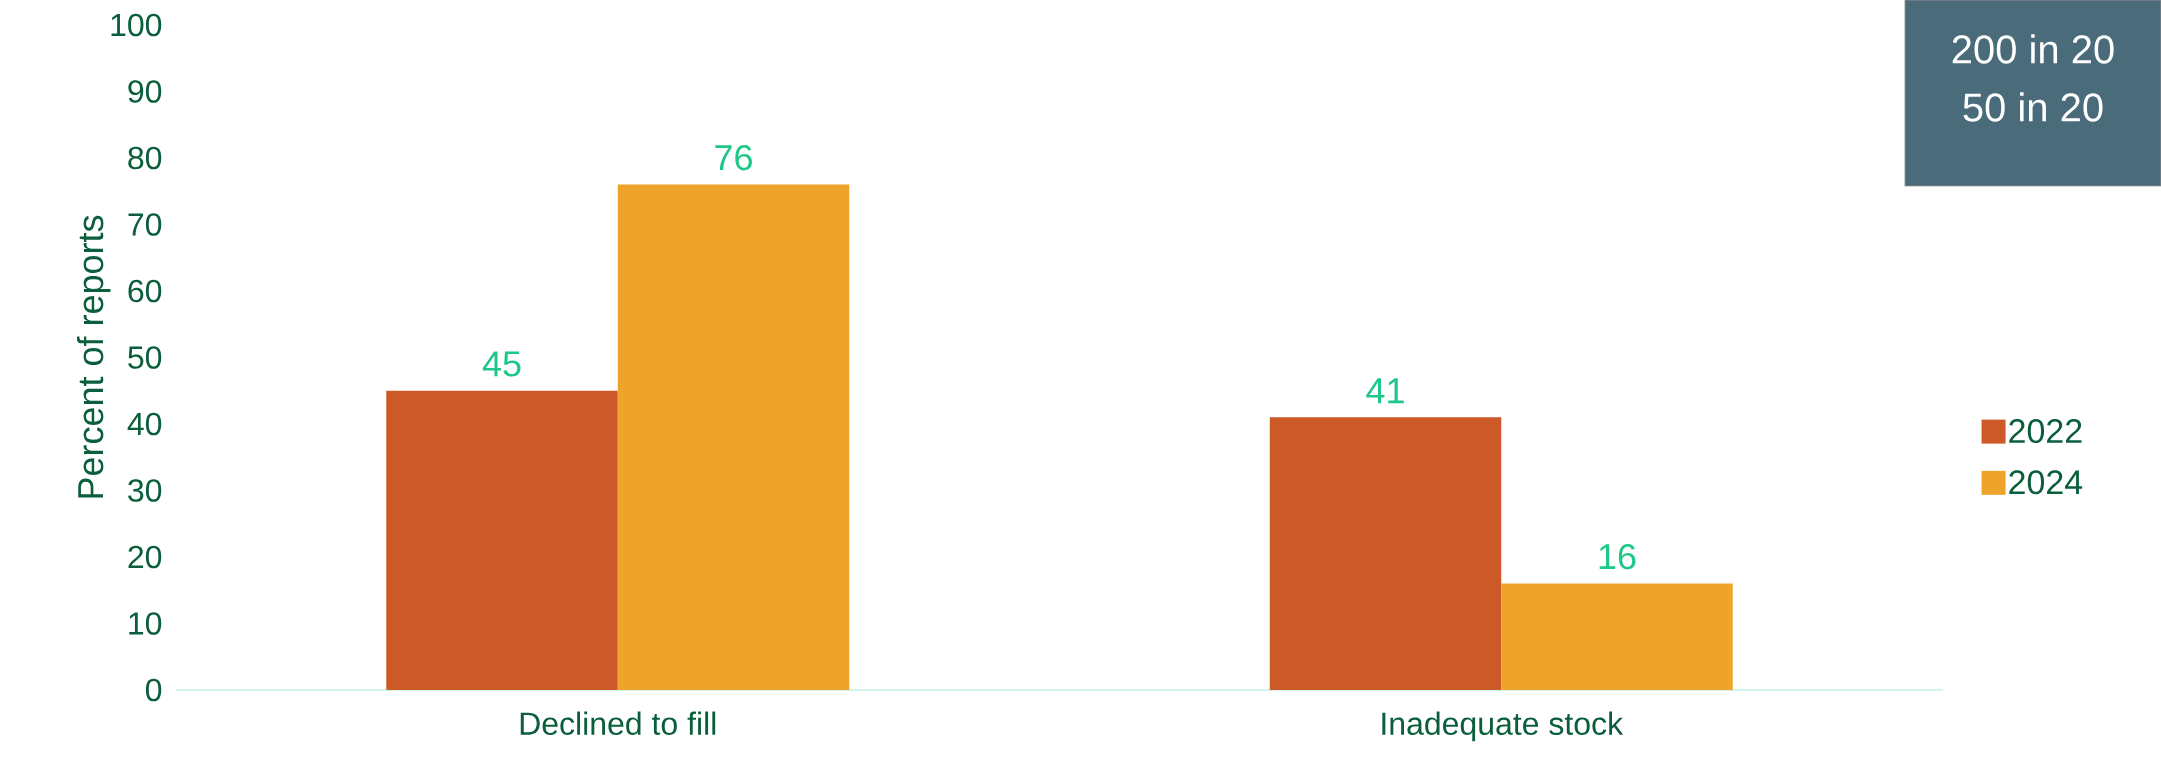 This screenshot has width=2161, height=778. I want to click on data-label: 76, so click(733, 157).